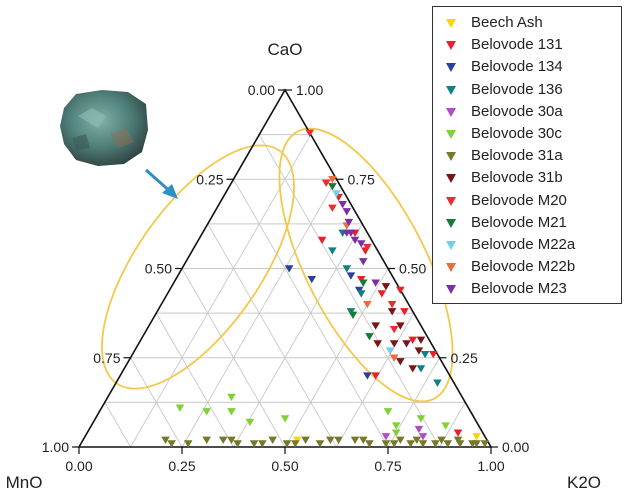 Image resolution: width=626 pixels, height=496 pixels. What do you see at coordinates (387, 466) in the screenshot?
I see `tick-label-bottom: 0.75` at bounding box center [387, 466].